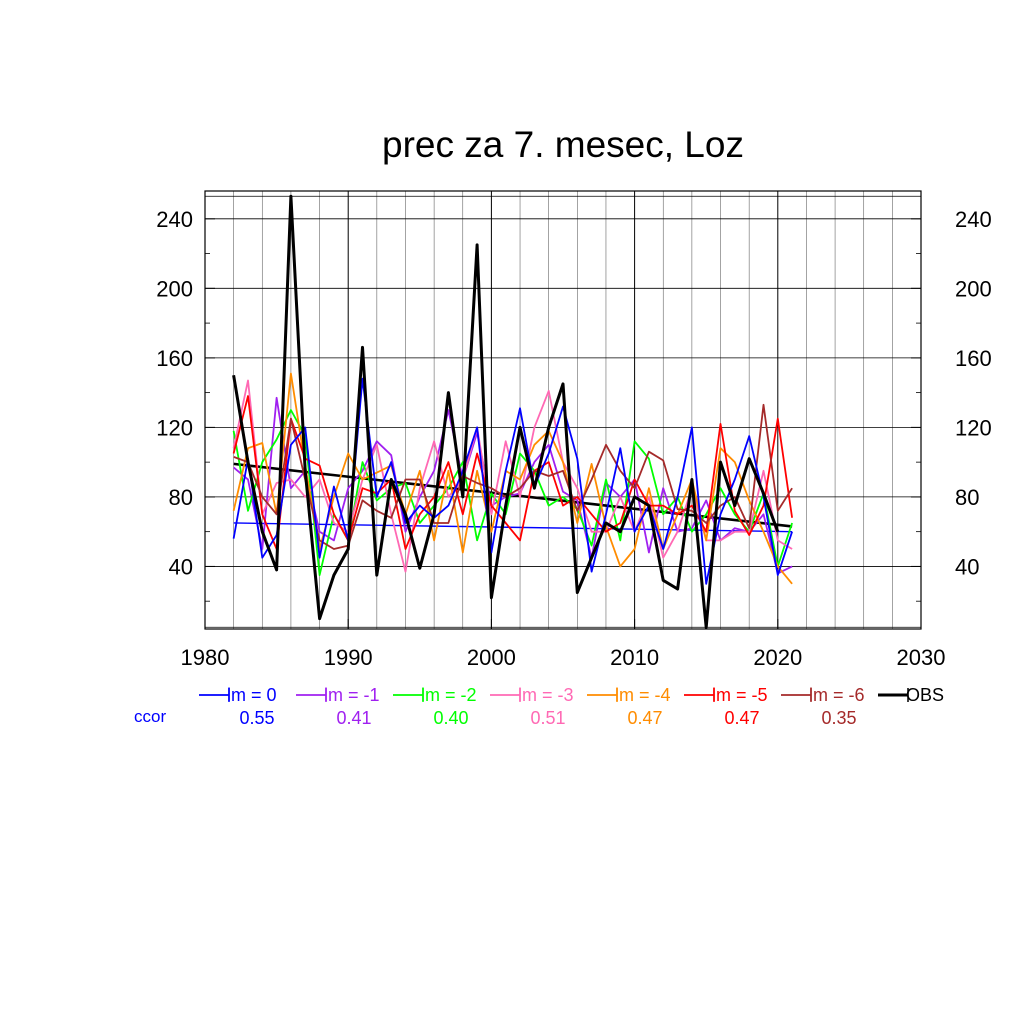 The width and height of the screenshot is (1024, 1024). Describe the element at coordinates (348, 657) in the screenshot. I see `x-tick-label: 1990` at that location.